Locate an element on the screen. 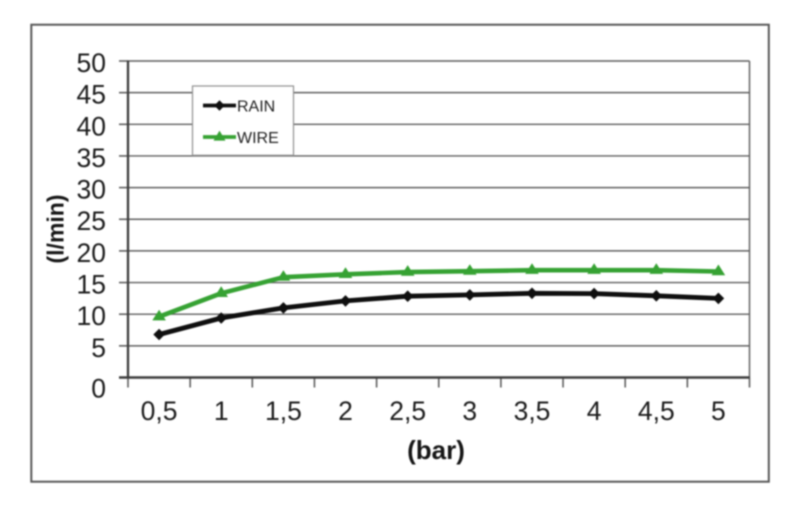  svg-text: 0 is located at coordinates (98, 388).